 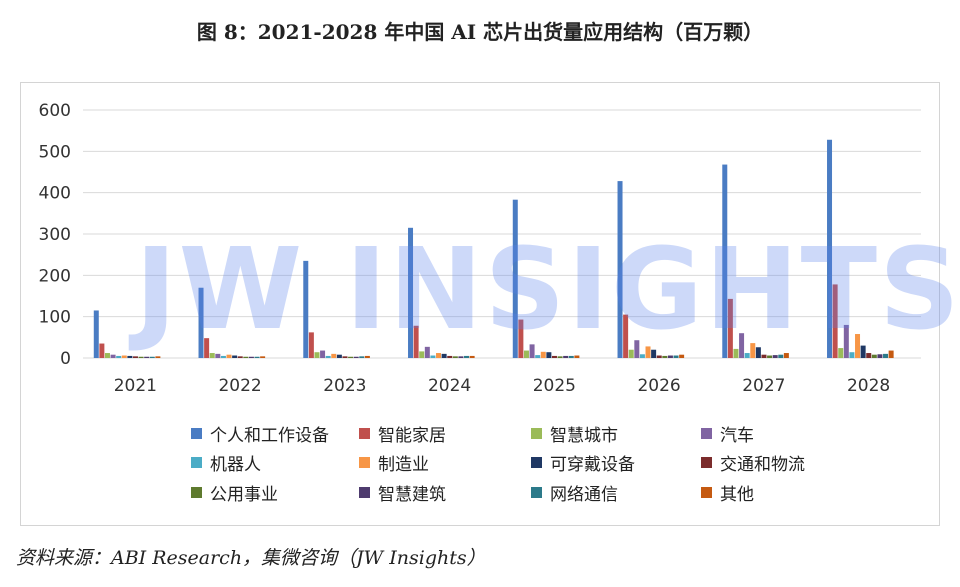 What do you see at coordinates (55, 235) in the screenshot?
I see `y-tick-label: 300` at bounding box center [55, 235].